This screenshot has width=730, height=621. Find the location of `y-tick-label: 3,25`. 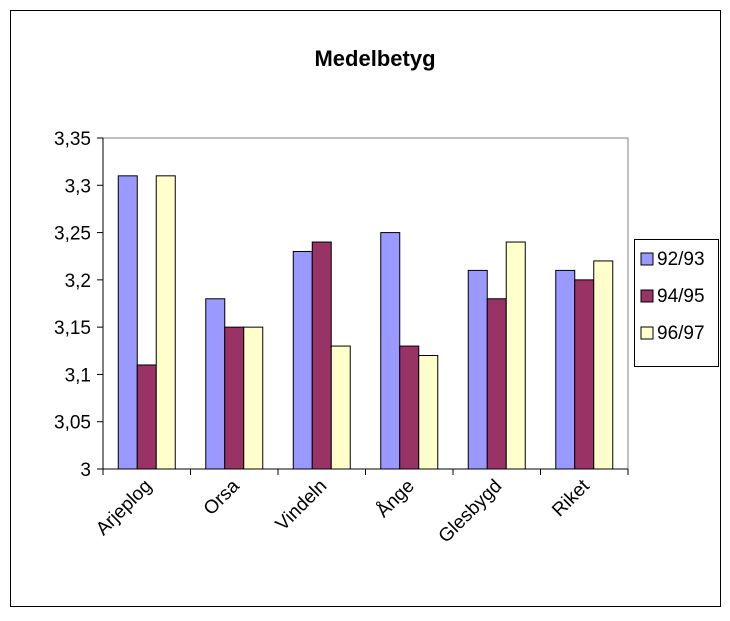

y-tick-label: 3,25 is located at coordinates (72, 234).